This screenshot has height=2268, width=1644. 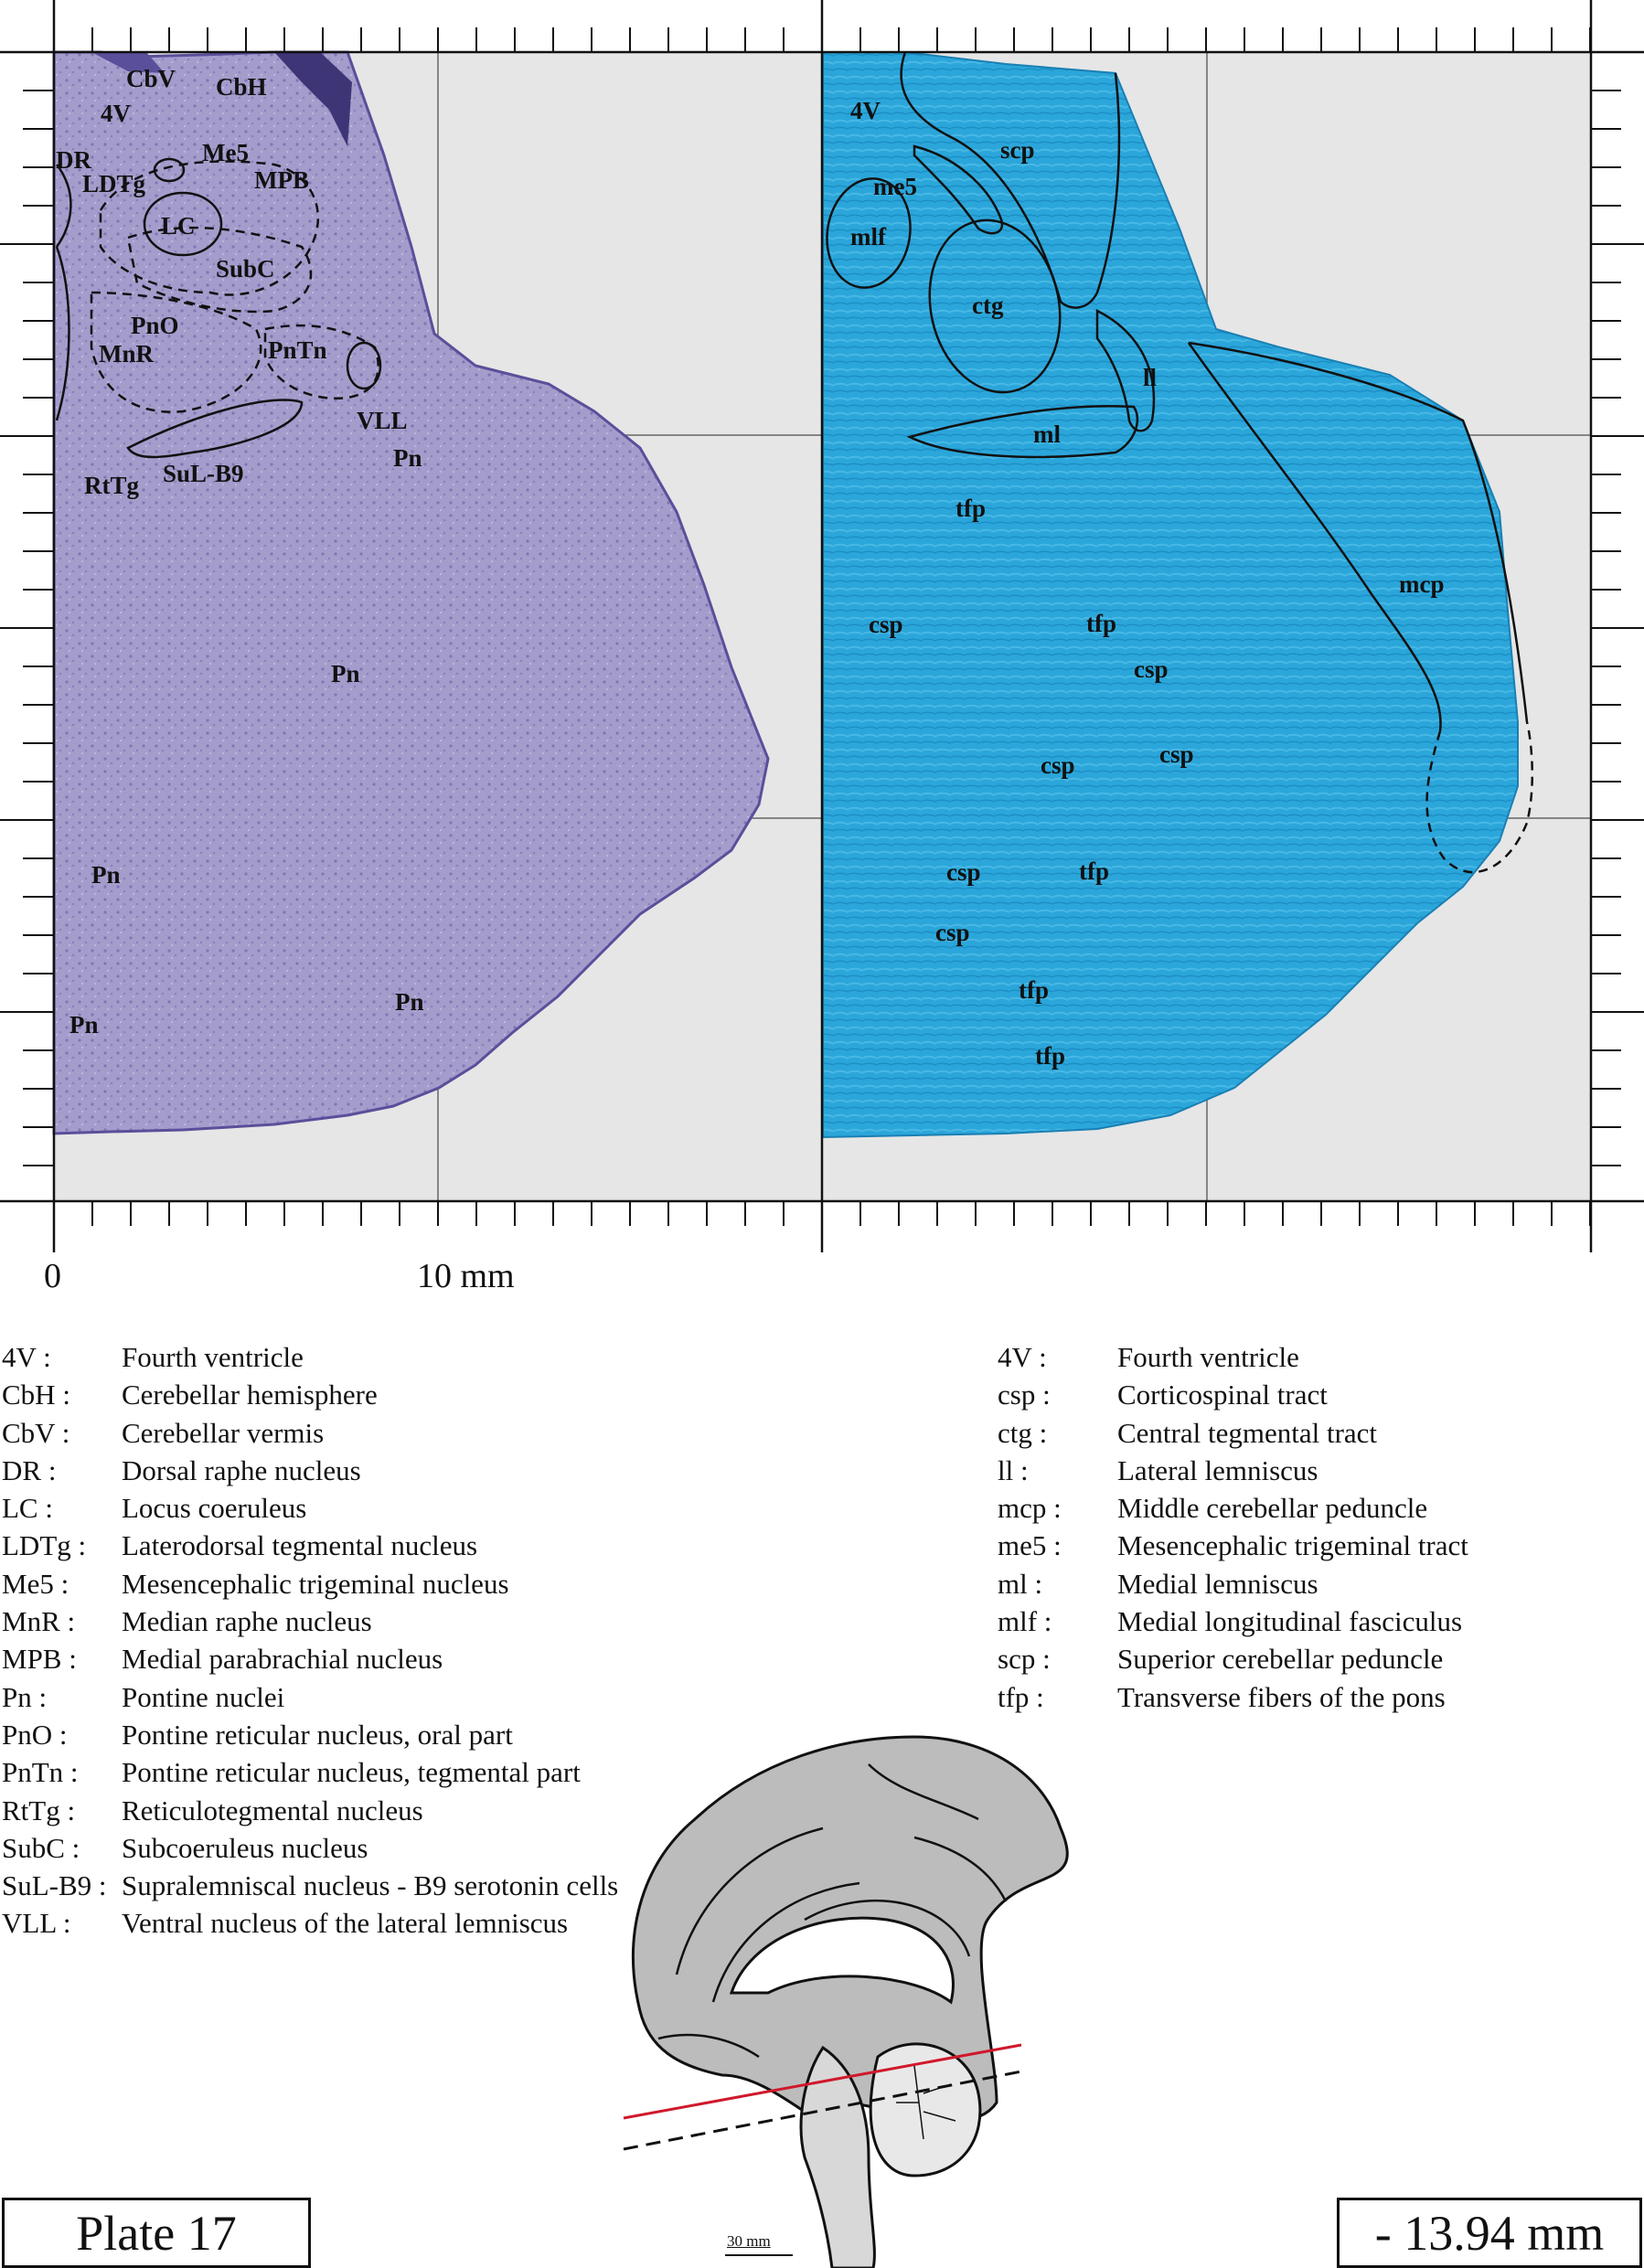 I want to click on legend-abbreviation: Me5 :, so click(x=35, y=1583).